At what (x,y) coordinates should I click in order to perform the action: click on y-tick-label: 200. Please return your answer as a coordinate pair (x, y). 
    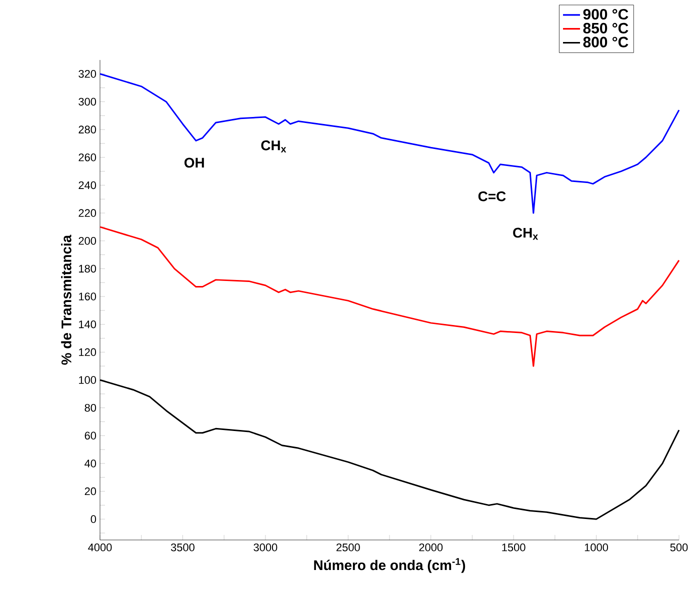
    Looking at the image, I should click on (87, 240).